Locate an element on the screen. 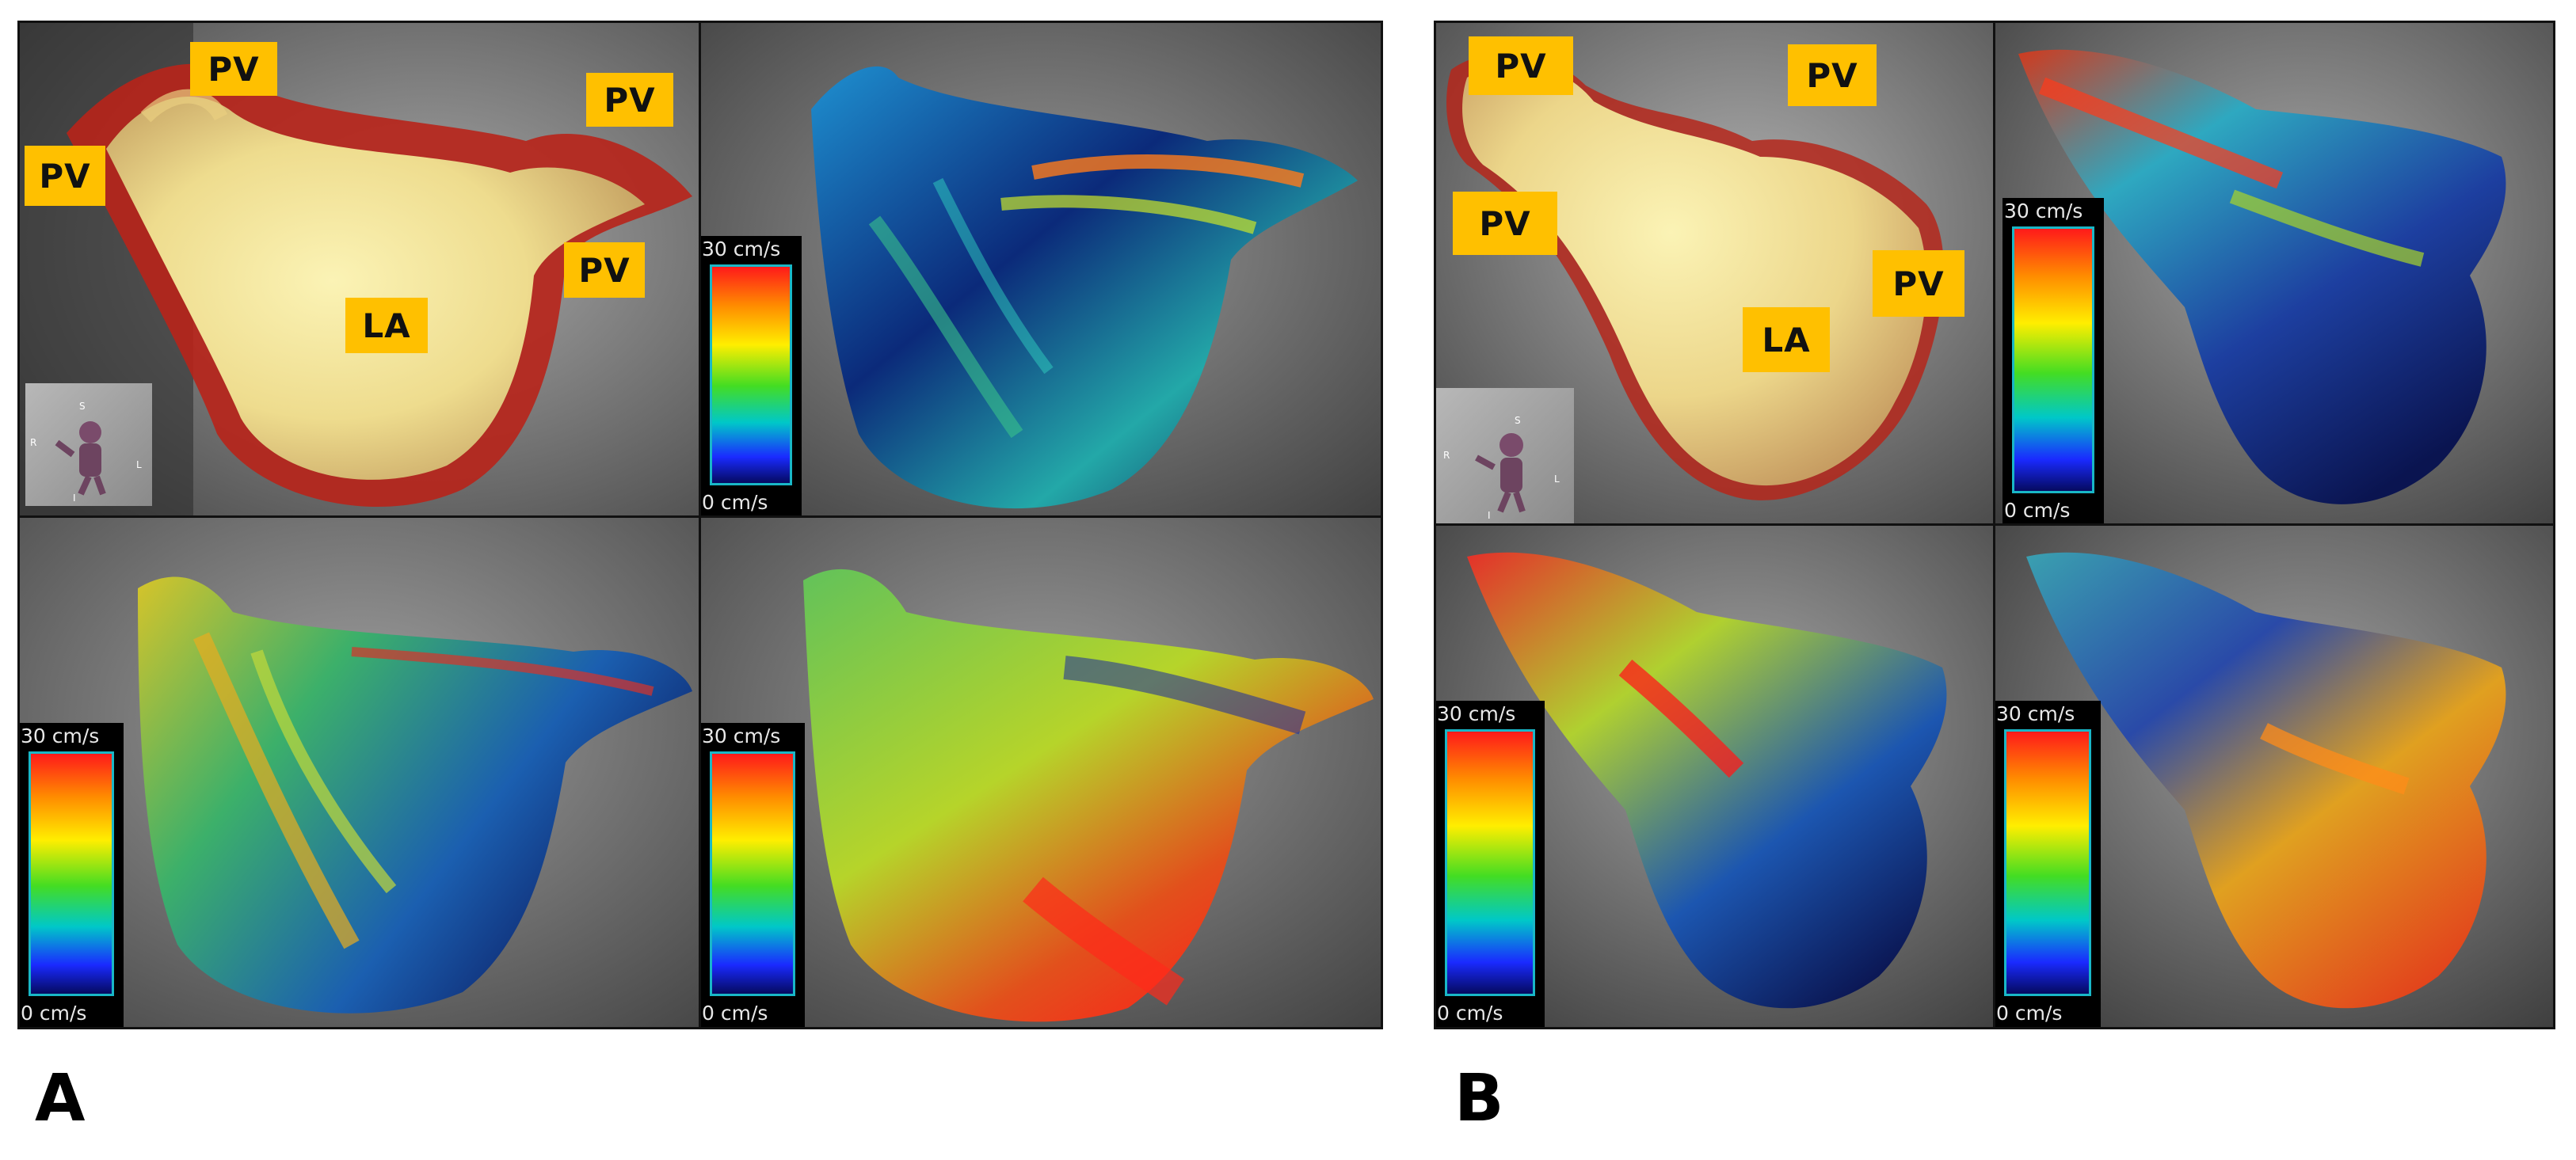 Image resolution: width=2576 pixels, height=1160 pixels. panel-letter-a: A is located at coordinates (61, 1098).